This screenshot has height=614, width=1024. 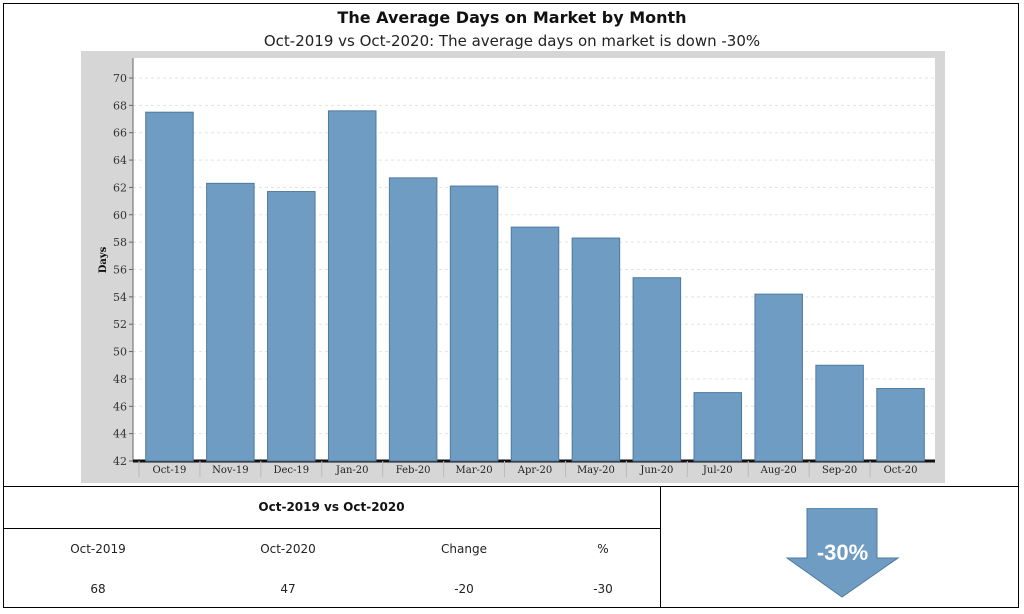 What do you see at coordinates (512, 17) in the screenshot?
I see `chart-title: The Average Days on Market by Month` at bounding box center [512, 17].